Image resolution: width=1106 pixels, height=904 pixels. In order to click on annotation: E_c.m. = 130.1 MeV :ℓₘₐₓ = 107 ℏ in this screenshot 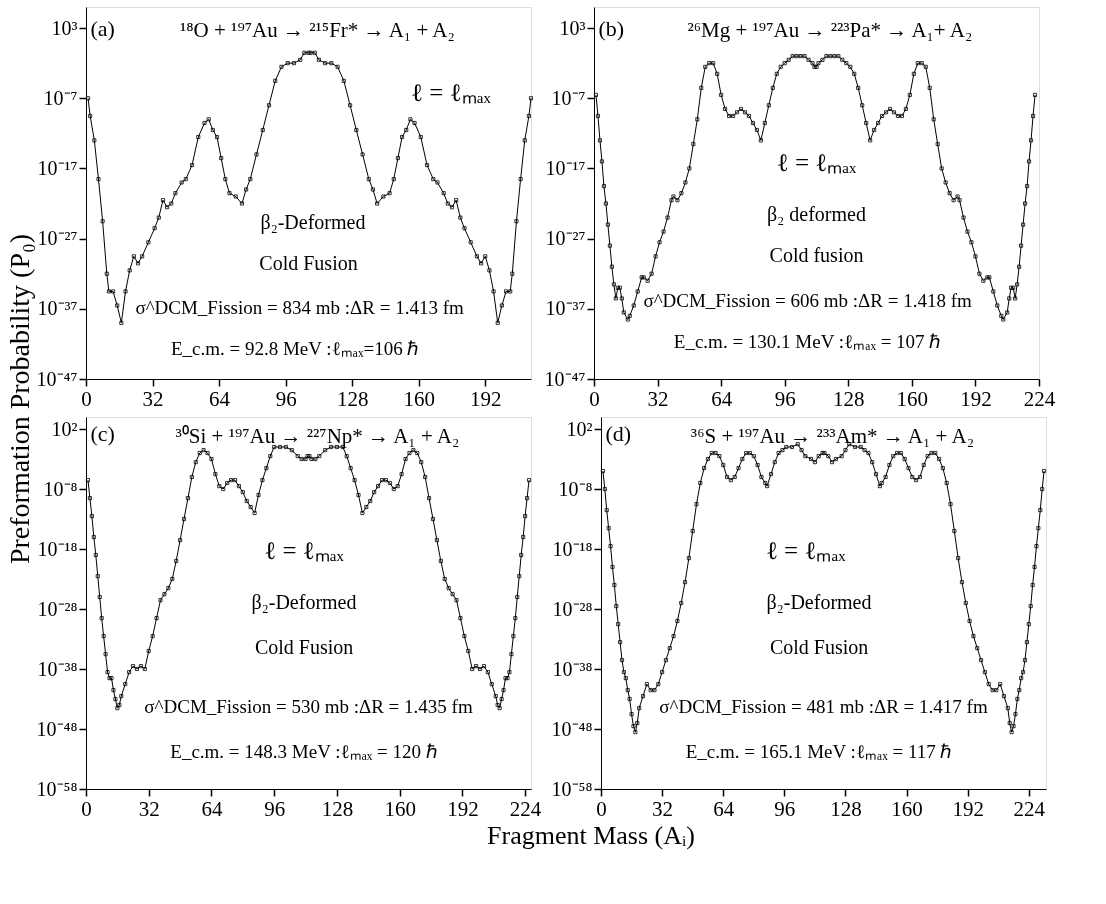, I will do `click(807, 341)`.